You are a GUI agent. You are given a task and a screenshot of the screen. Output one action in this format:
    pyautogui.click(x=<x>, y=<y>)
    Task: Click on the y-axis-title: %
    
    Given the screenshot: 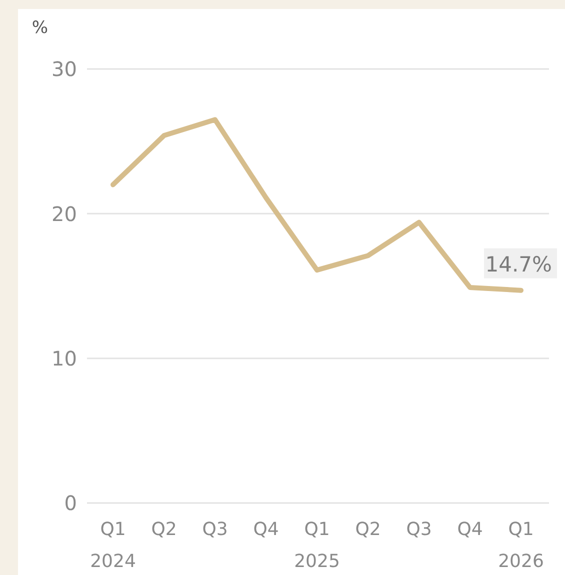 What is the action you would take?
    pyautogui.click(x=40, y=28)
    